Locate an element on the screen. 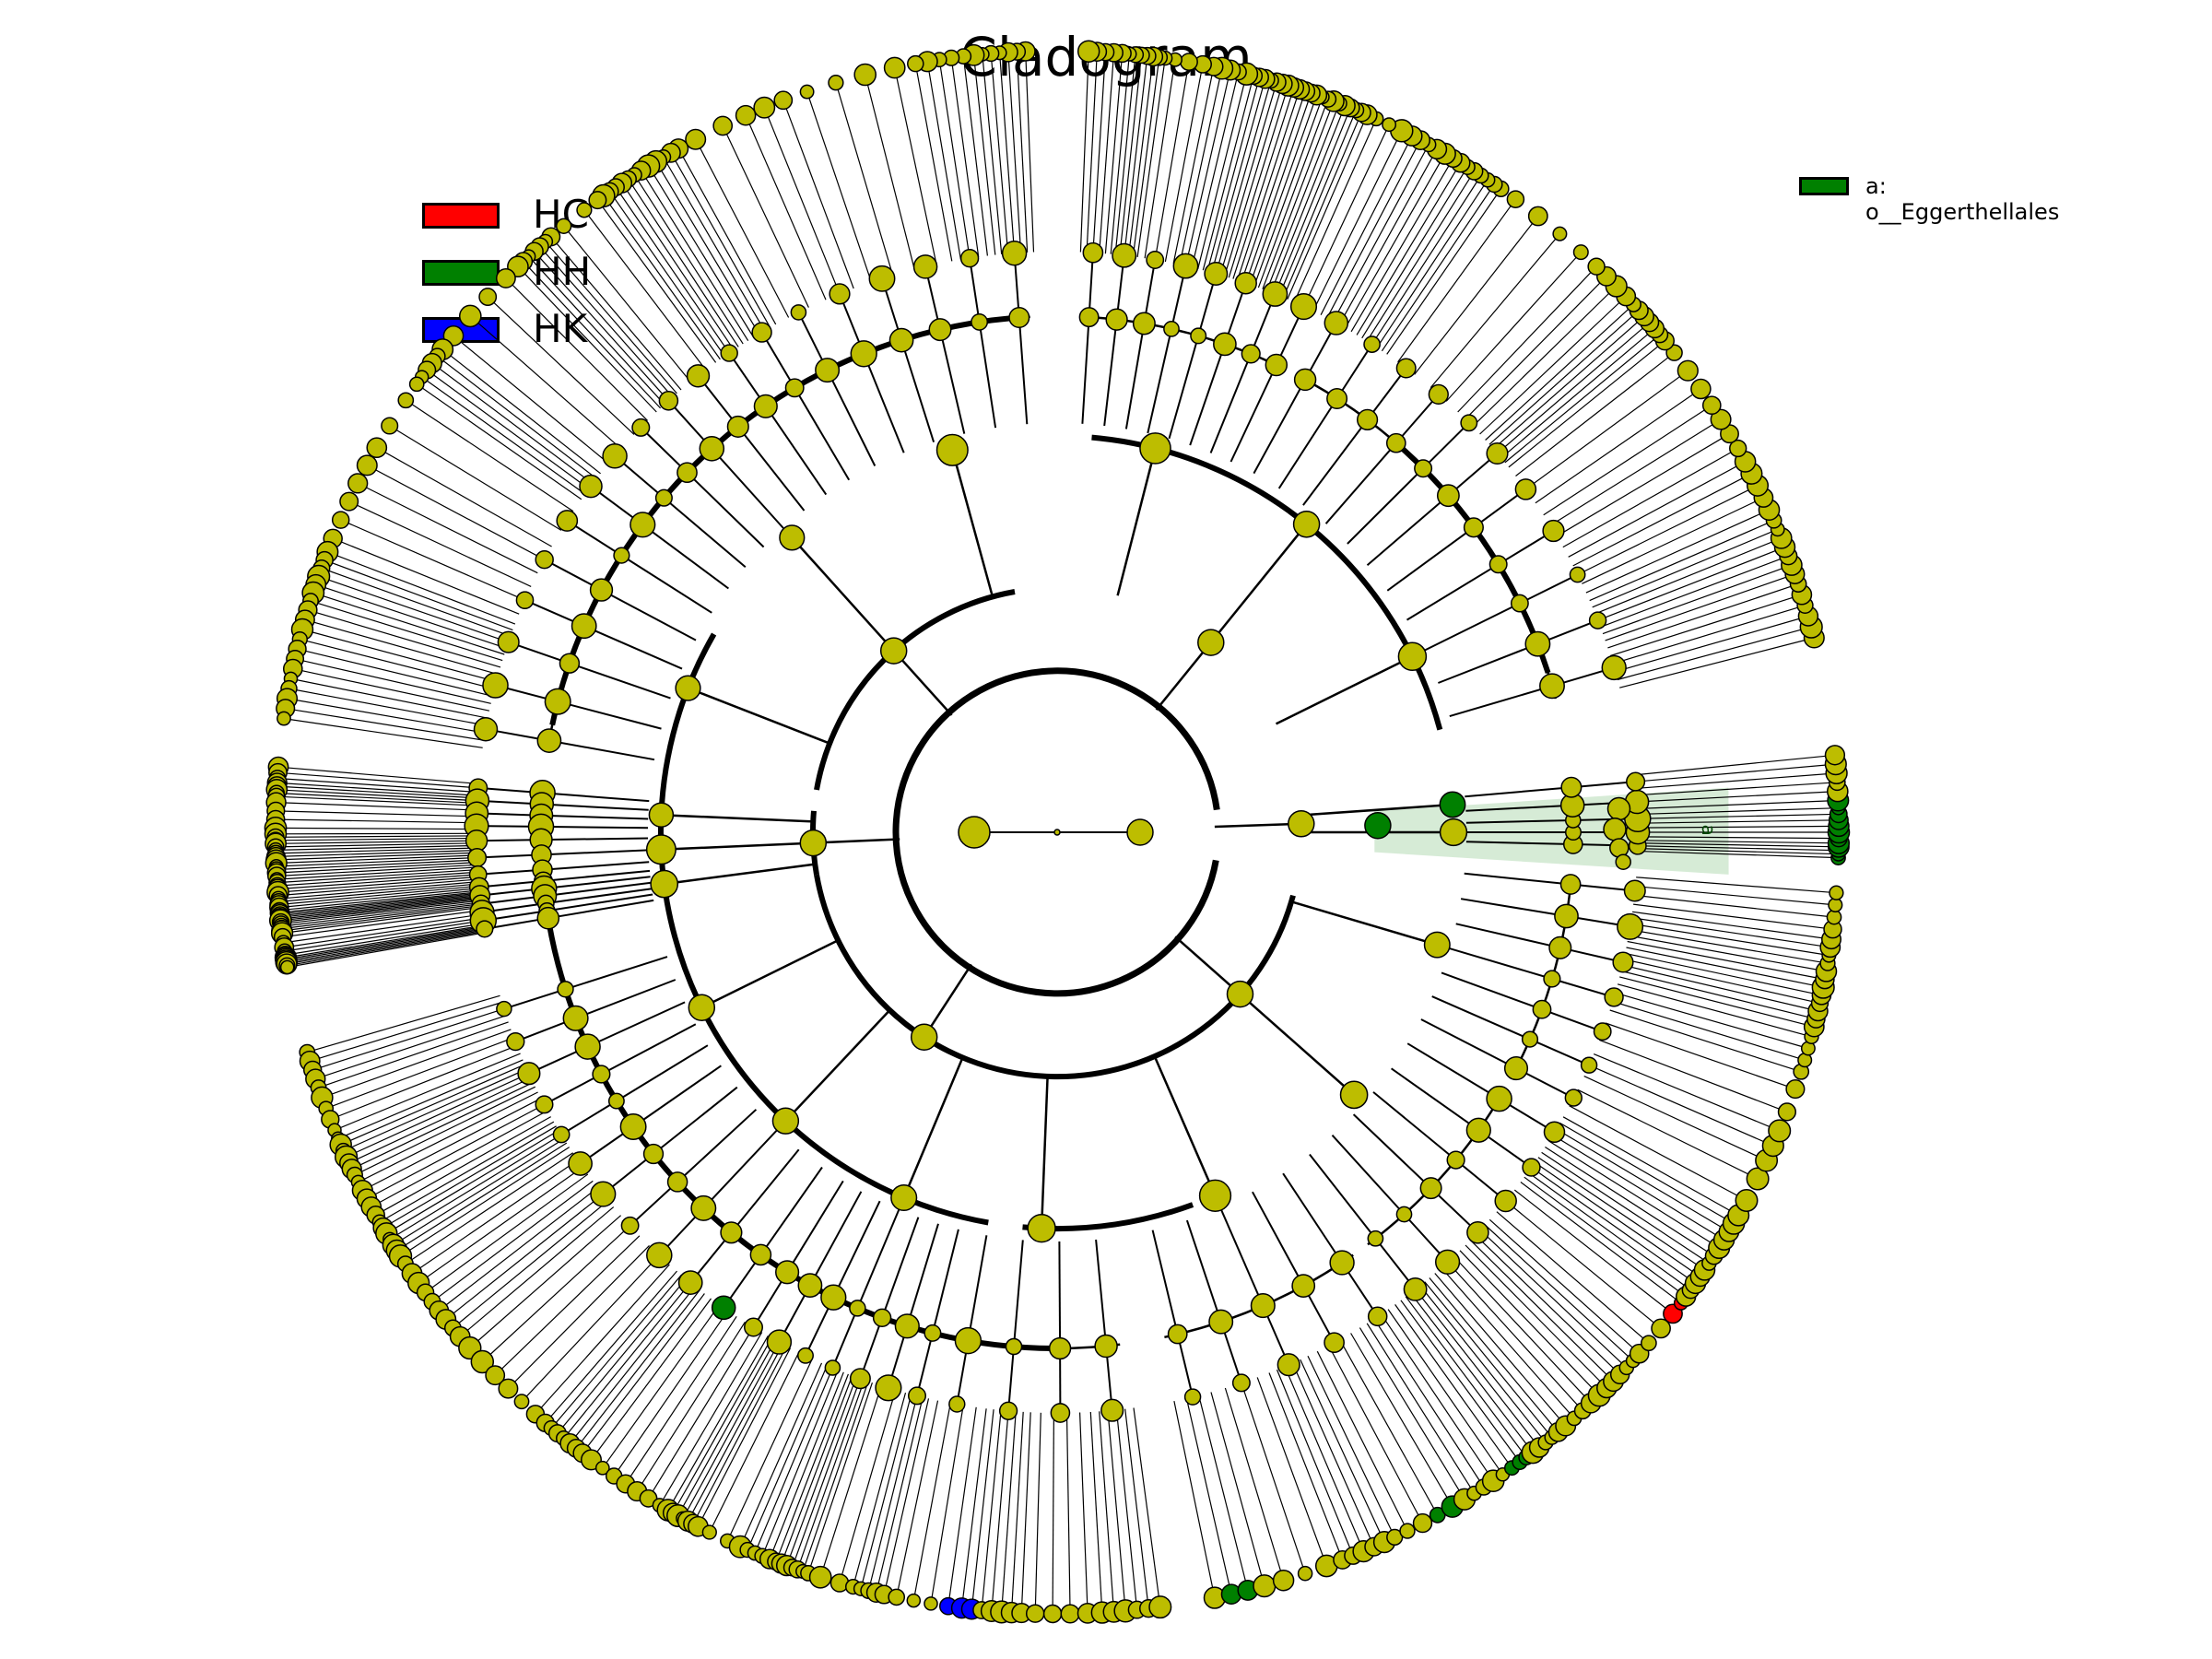  legend-swatch-hc is located at coordinates (461, 216).